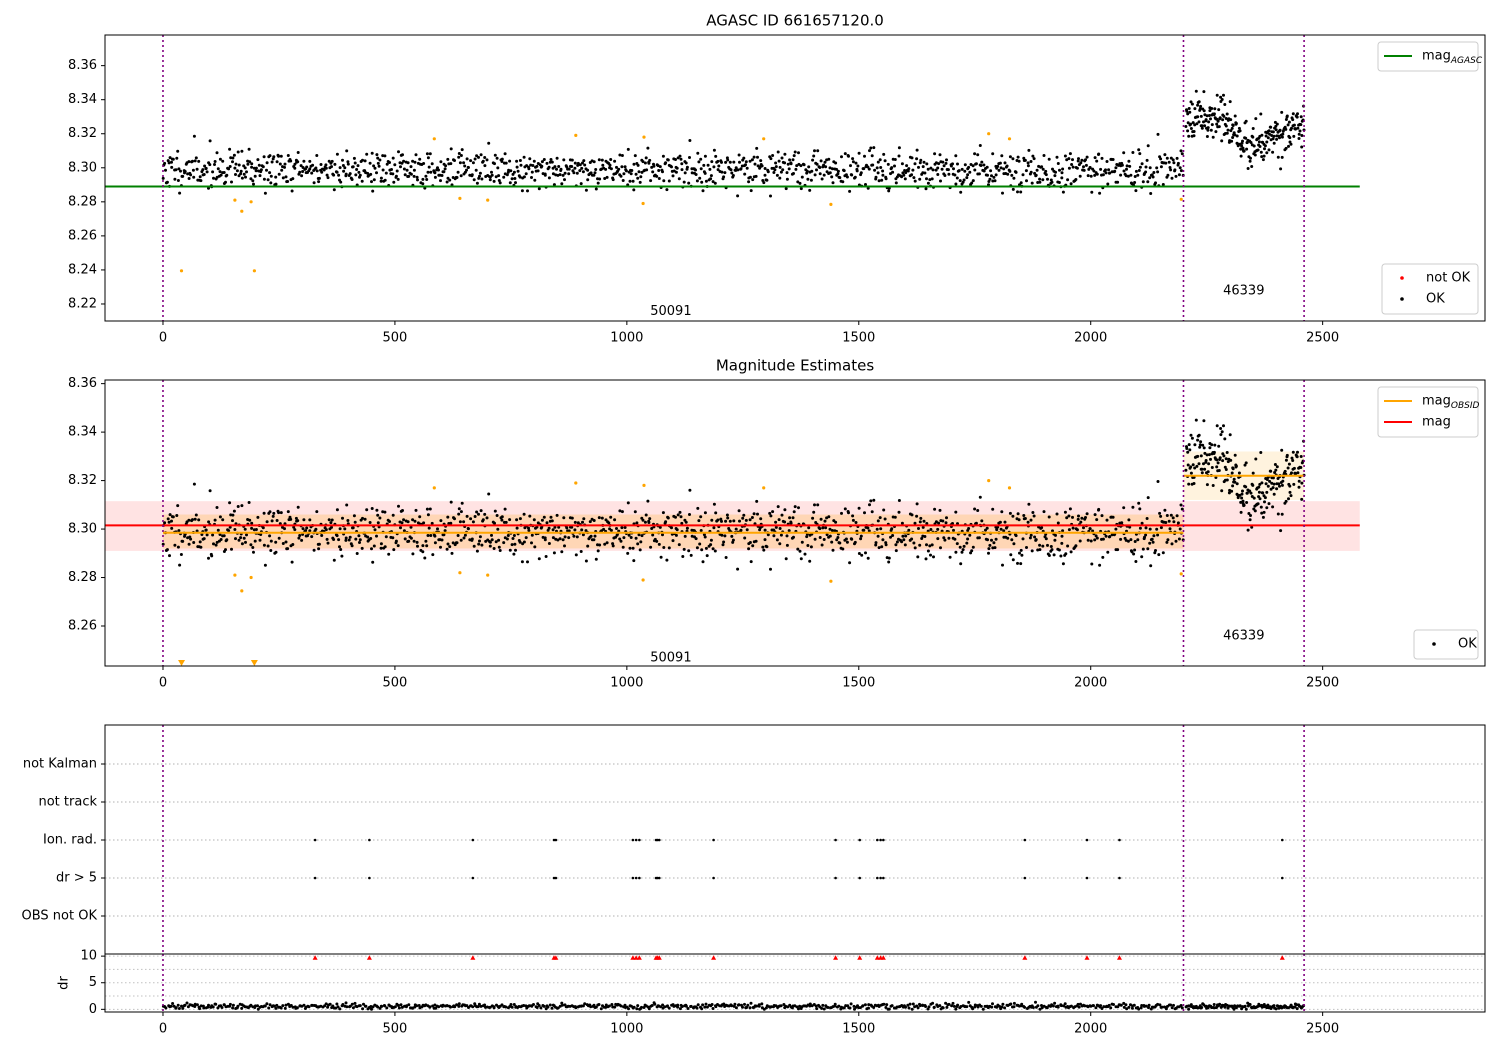  Describe the element at coordinates (60, 764) in the screenshot. I see `flag-row-label: not Kalman` at that location.